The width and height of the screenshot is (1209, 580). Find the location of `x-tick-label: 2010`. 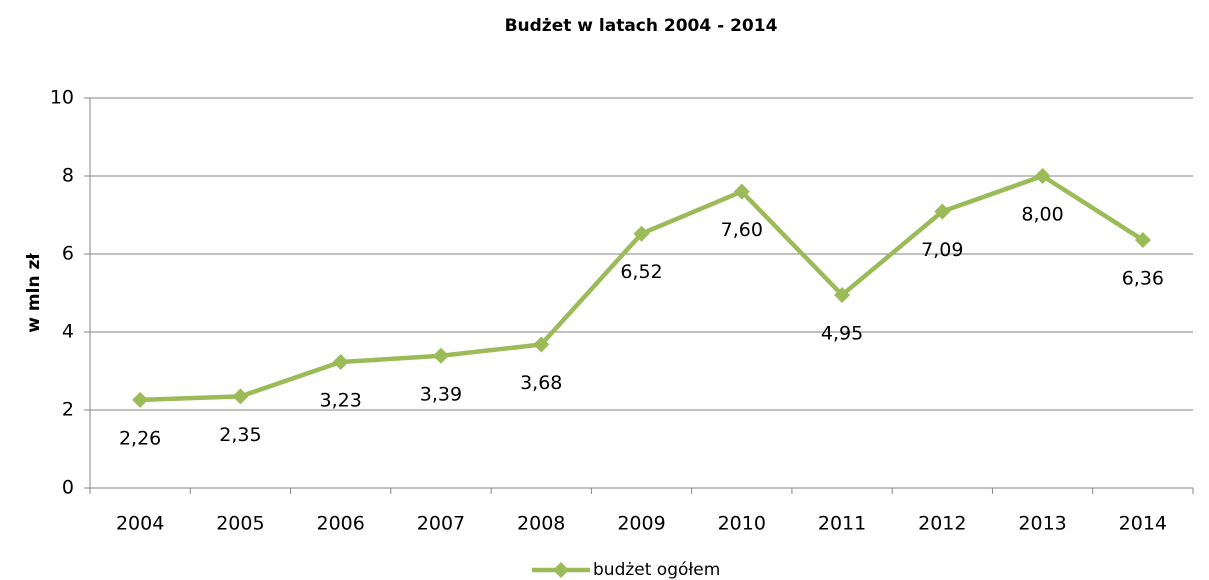

x-tick-label: 2010 is located at coordinates (742, 524).